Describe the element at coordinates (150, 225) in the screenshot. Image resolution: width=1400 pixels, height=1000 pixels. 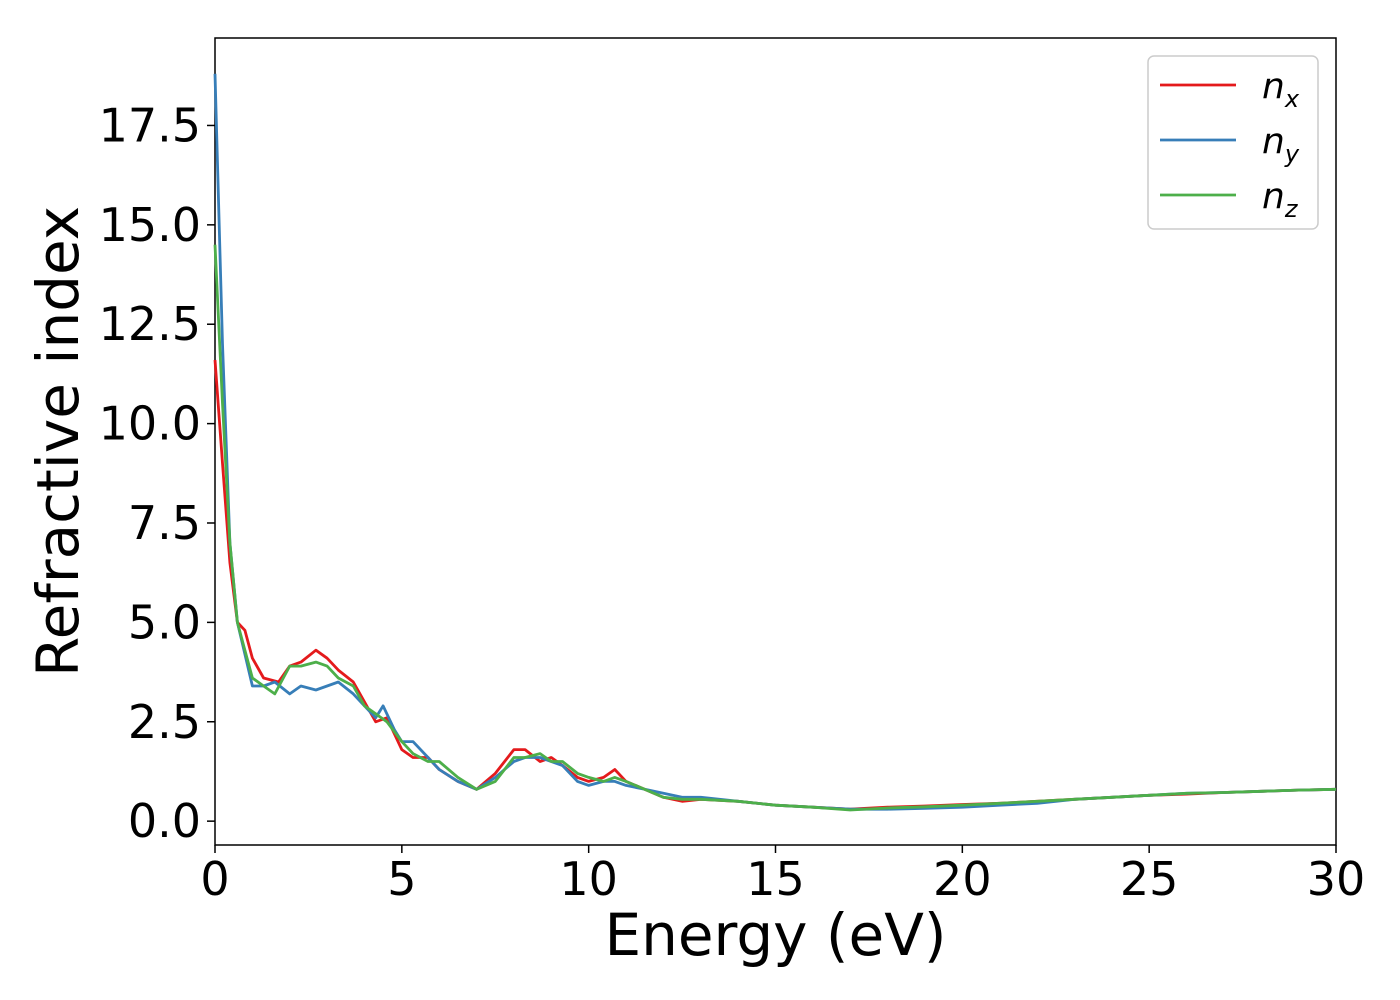
I see `y-tick-label: 15.0` at that location.